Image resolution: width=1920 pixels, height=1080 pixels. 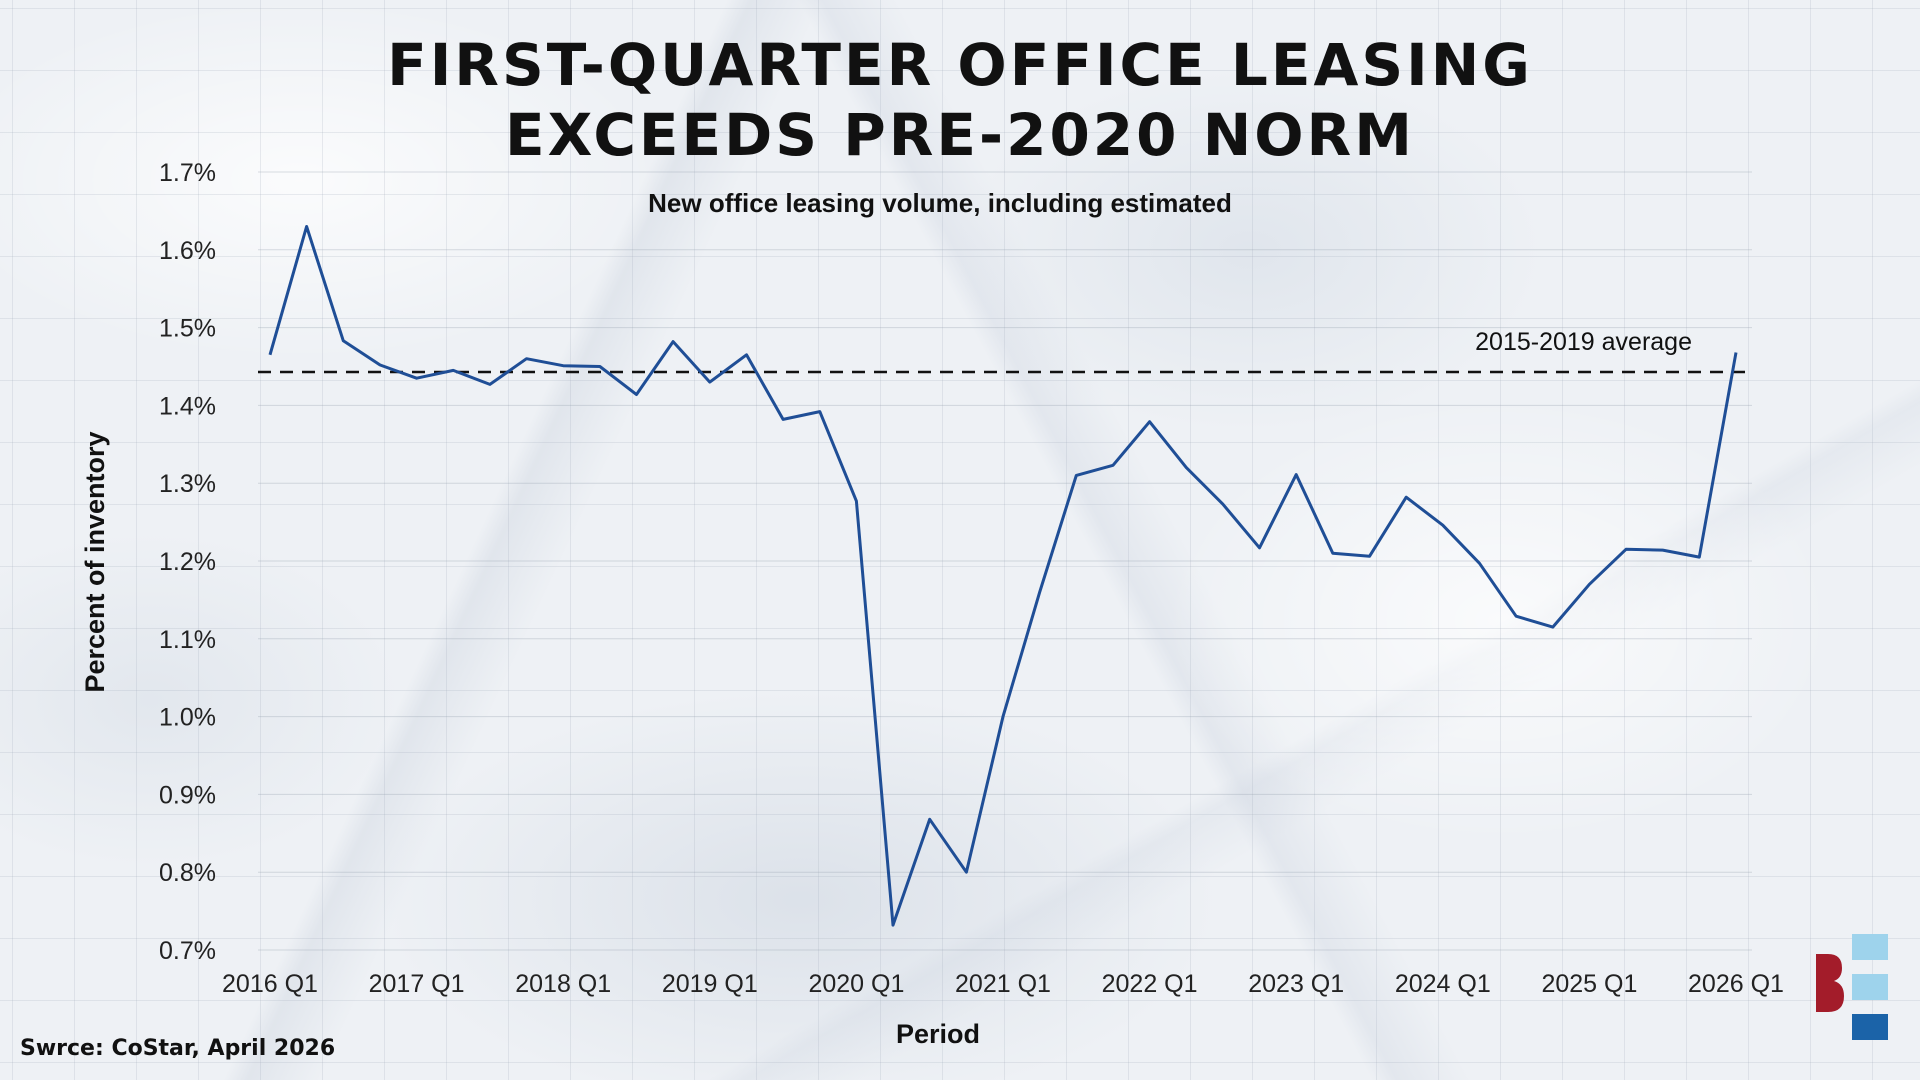 I want to click on logo-bottom-bar, so click(x=1870, y=1027).